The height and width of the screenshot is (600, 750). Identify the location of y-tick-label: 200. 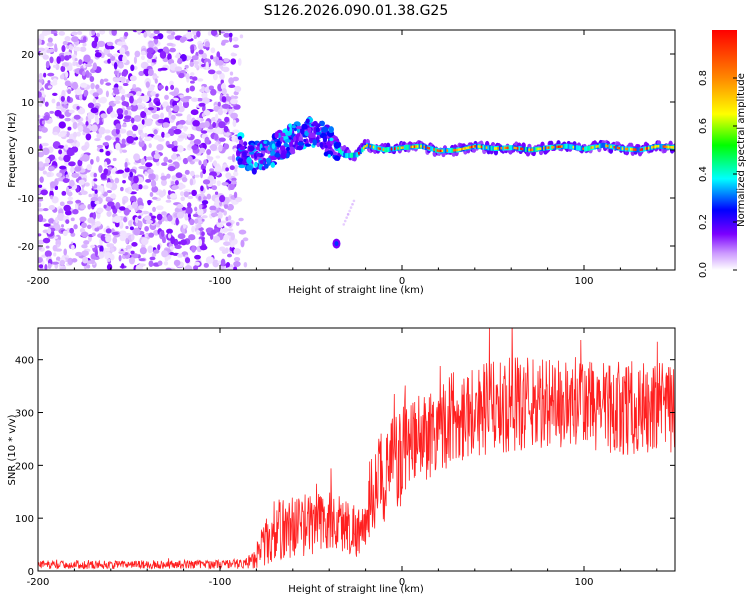
(24, 466).